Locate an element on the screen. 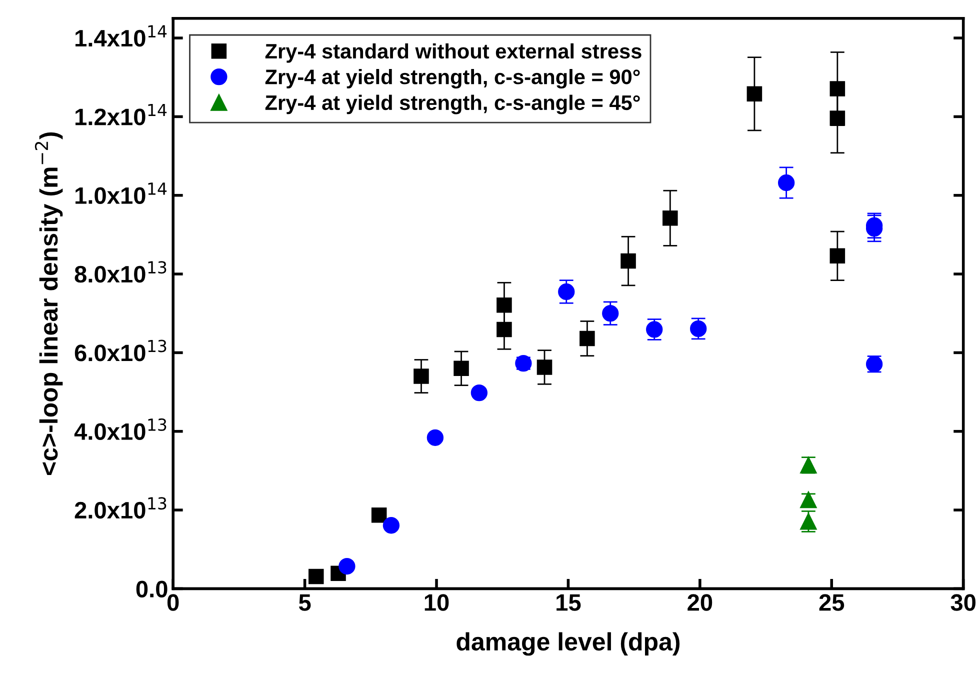  y-tick-label: 4.0x10$^{13}$ is located at coordinates (120, 429).